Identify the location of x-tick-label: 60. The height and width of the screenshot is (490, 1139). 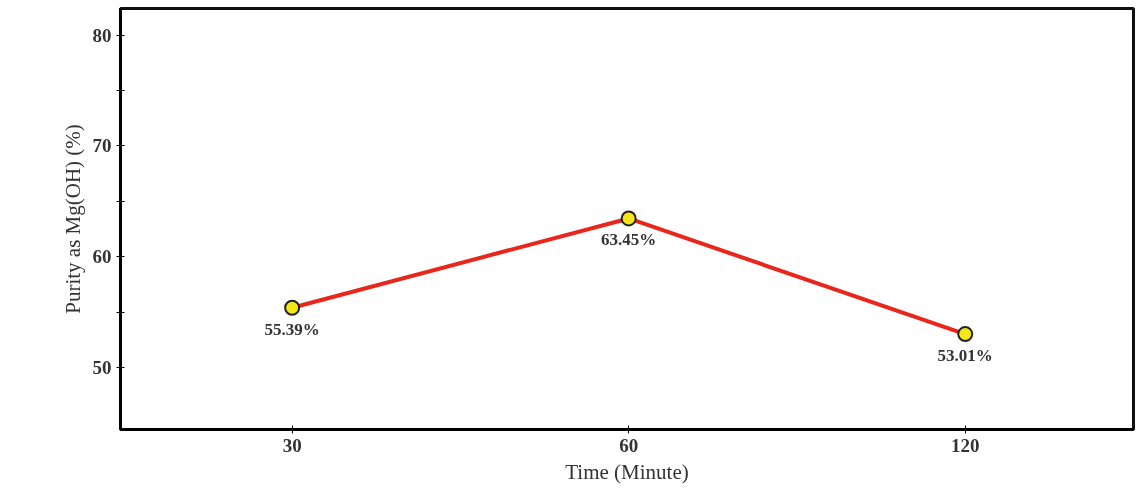
(629, 445).